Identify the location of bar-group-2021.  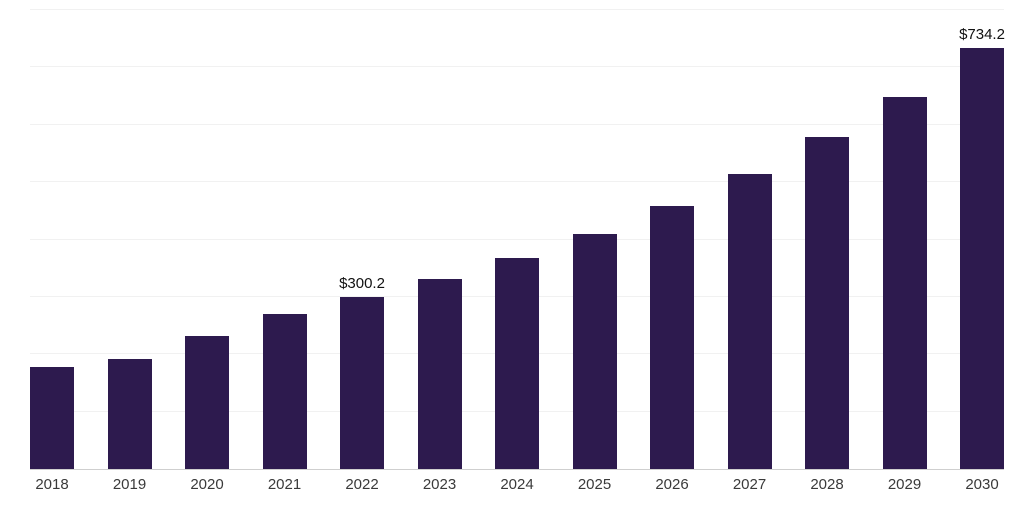
(284, 239).